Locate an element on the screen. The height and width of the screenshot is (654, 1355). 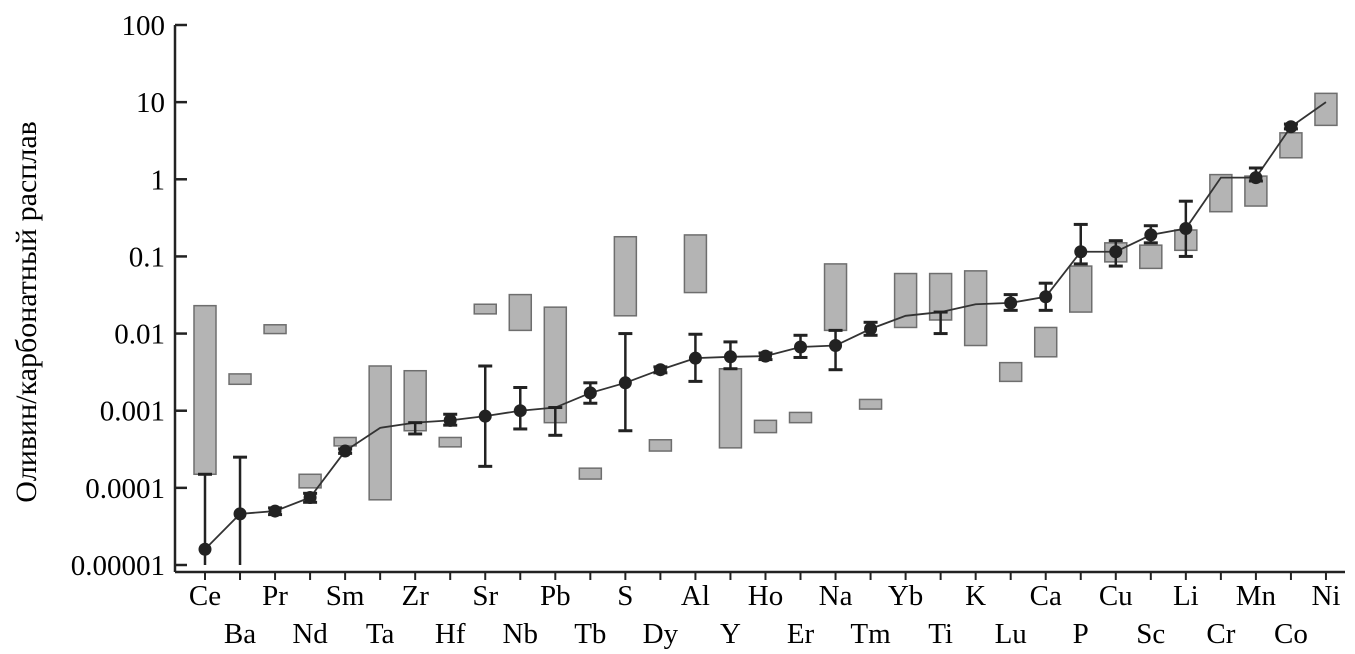
x-tick-label: Ce is located at coordinates (205, 596).